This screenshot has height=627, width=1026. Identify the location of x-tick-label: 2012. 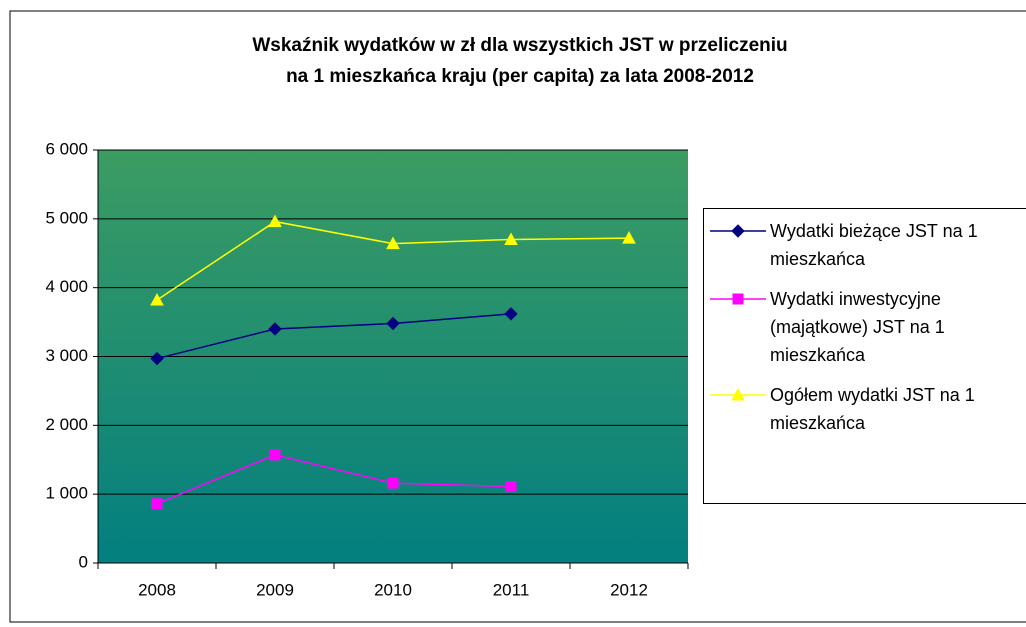
(629, 589).